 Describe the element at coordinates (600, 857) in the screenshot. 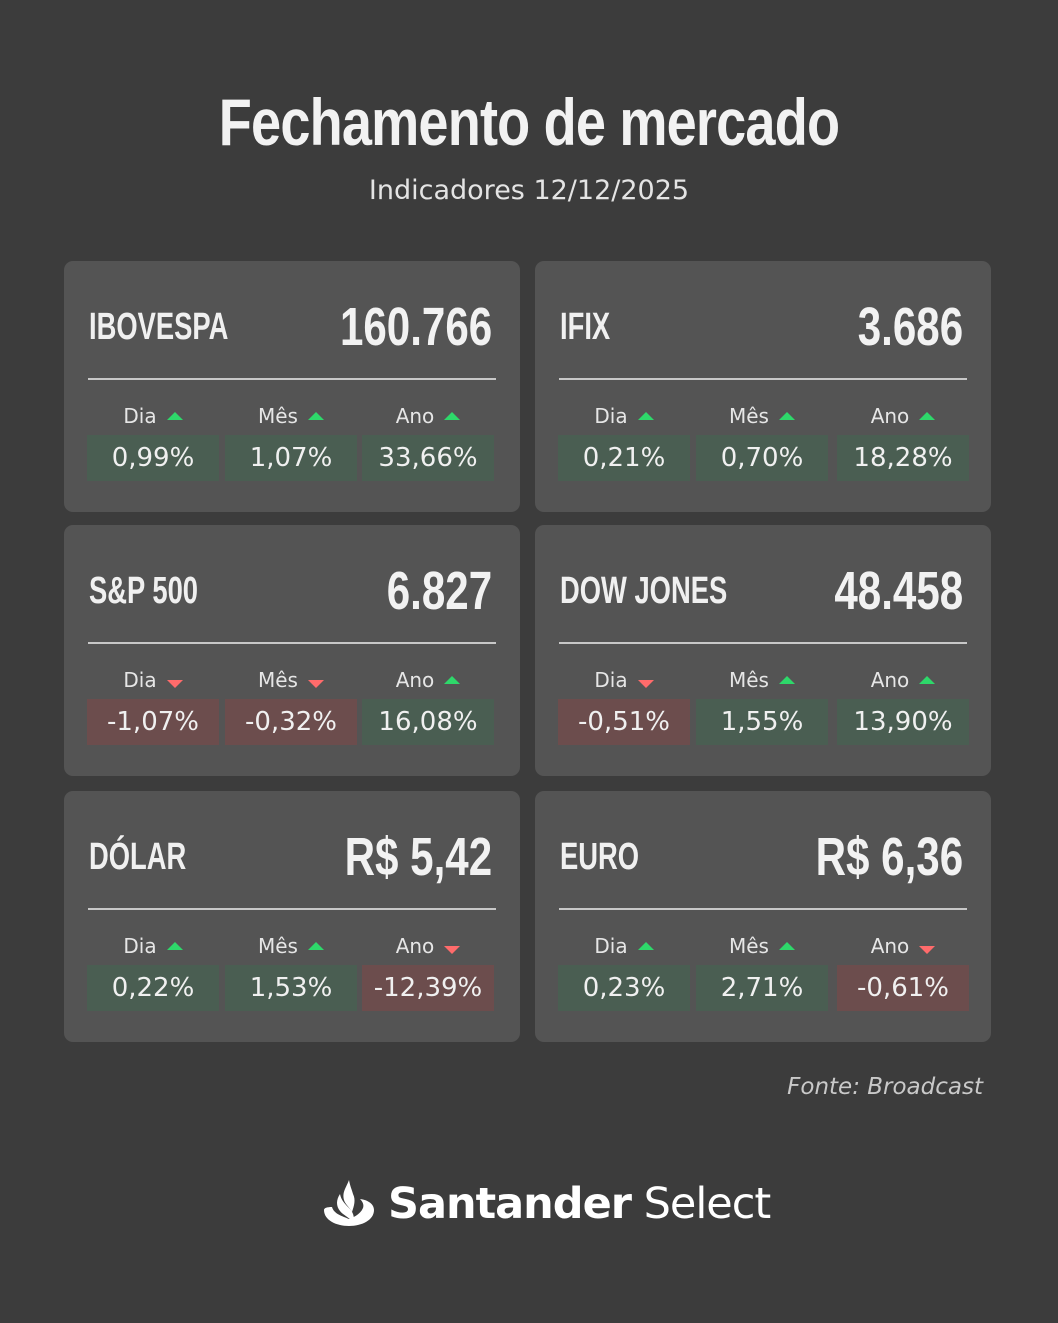

I see `card-name: EURO` at that location.